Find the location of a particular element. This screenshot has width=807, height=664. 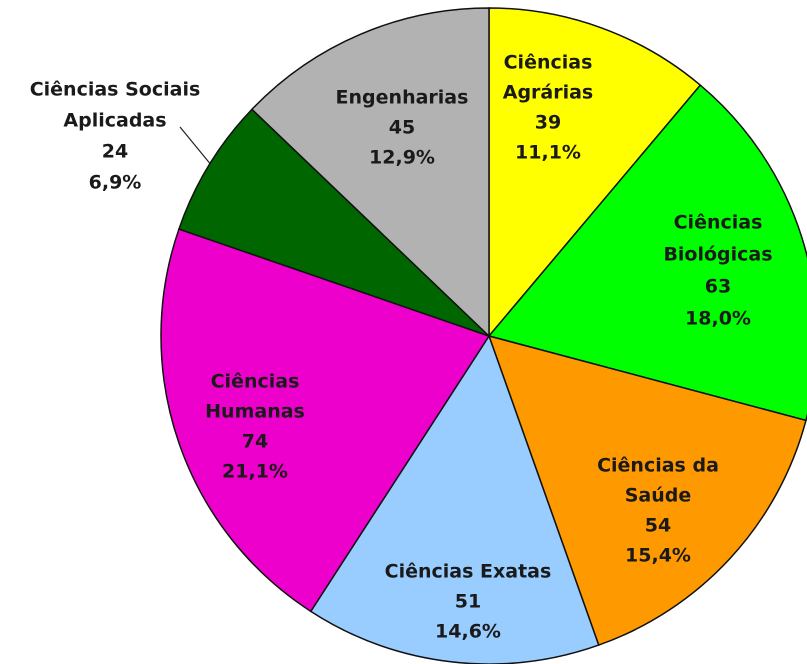

slice-label: Engenharias is located at coordinates (402, 98).